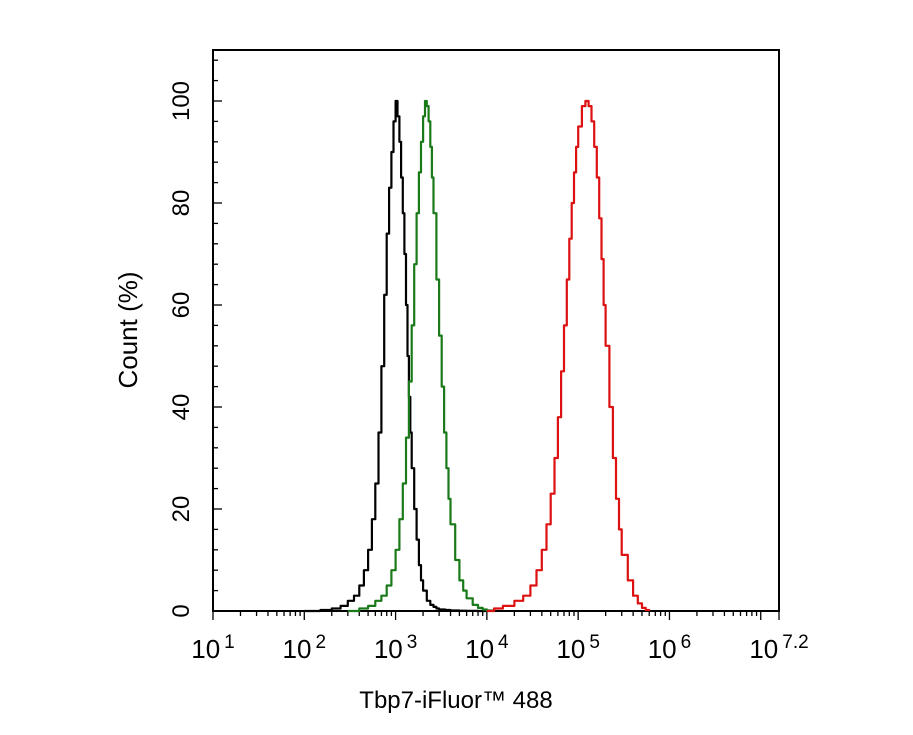 The image size is (913, 735). What do you see at coordinates (181, 610) in the screenshot?
I see `y-tick-label: 0` at bounding box center [181, 610].